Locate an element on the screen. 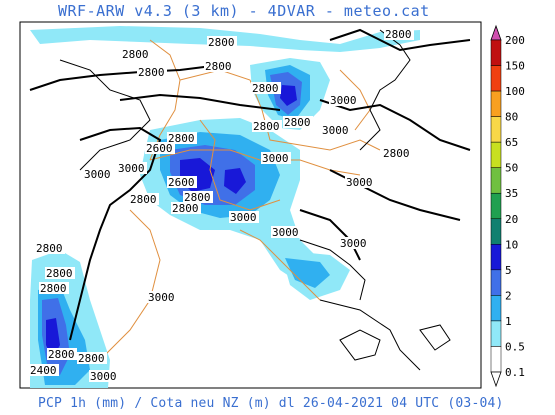  legend-level-label: 50 is located at coordinates (511, 168).